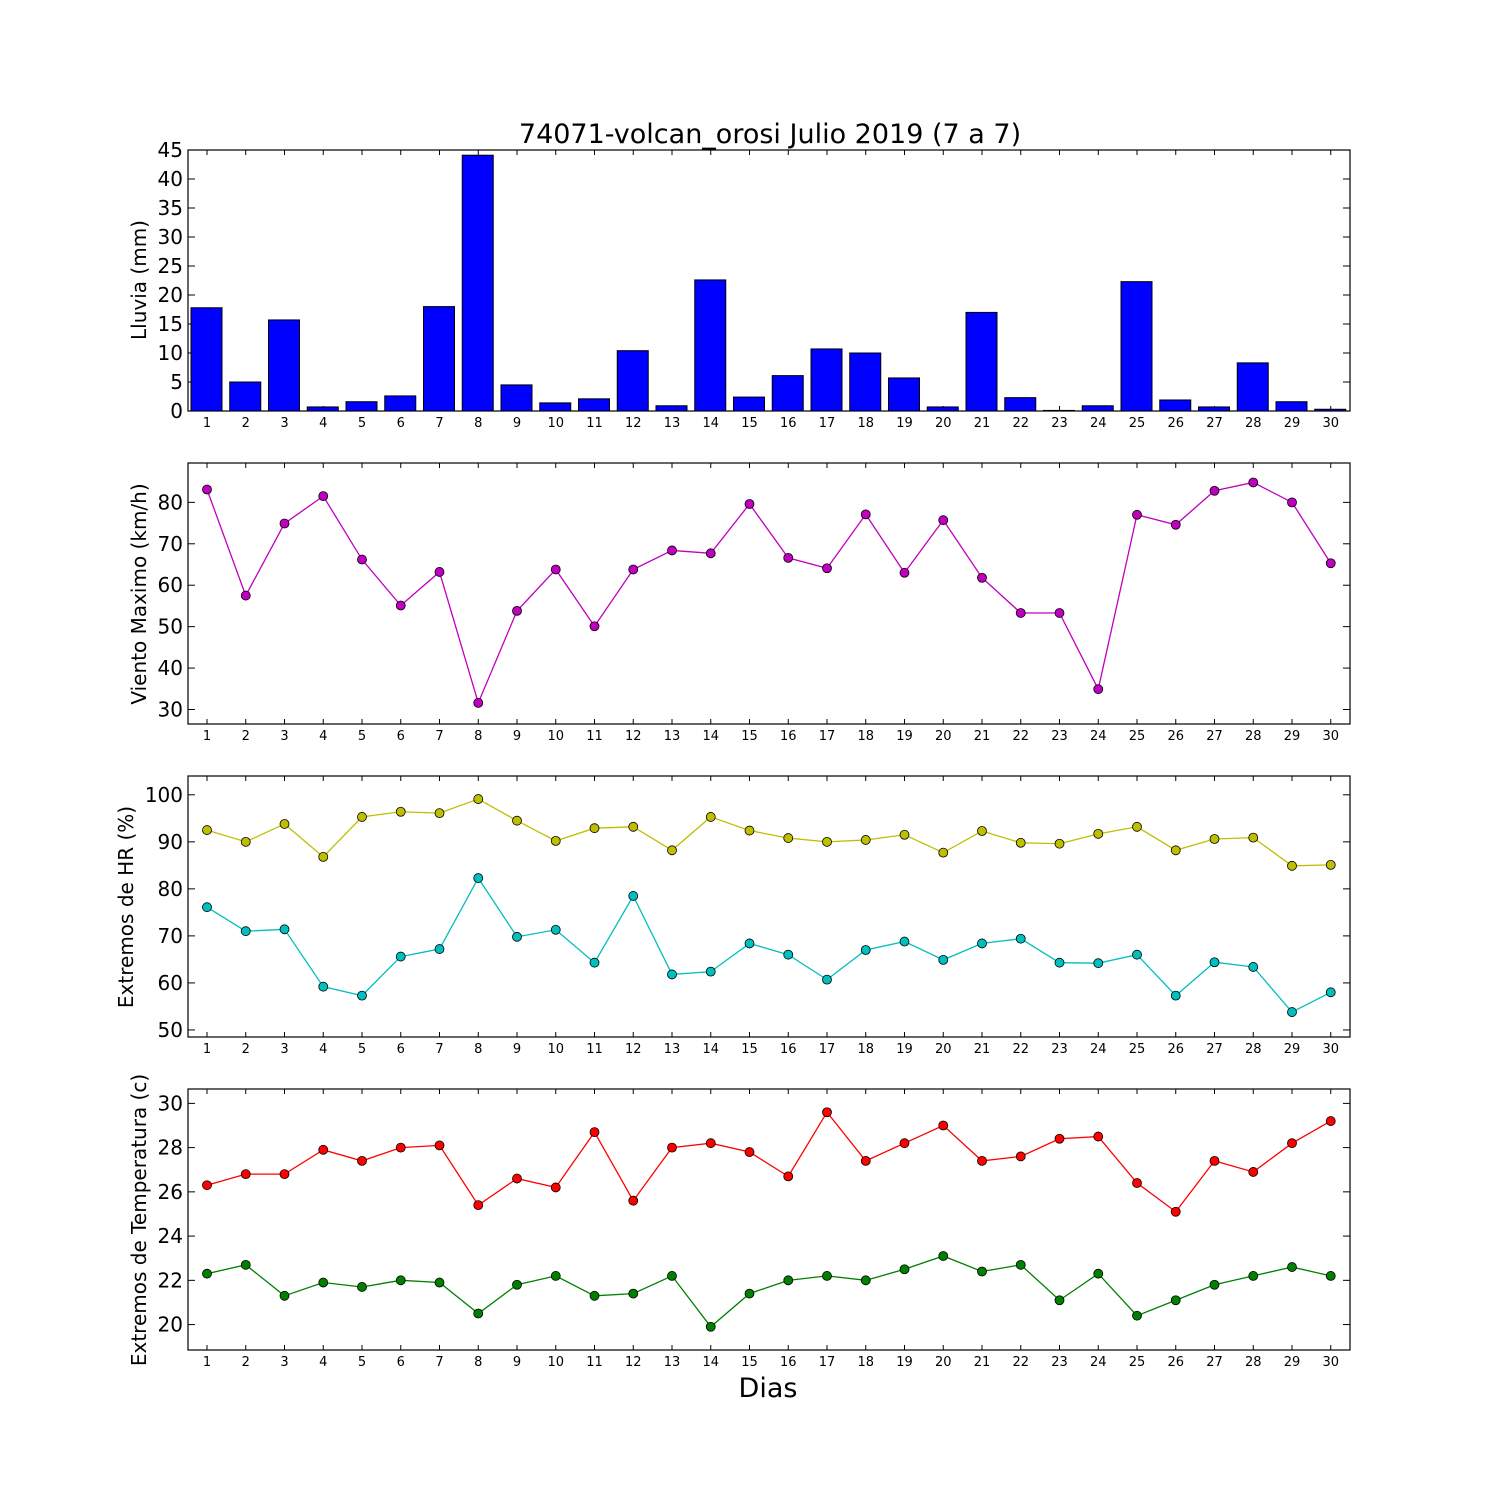 The width and height of the screenshot is (1500, 1500). Describe the element at coordinates (769, 944) in the screenshot. I see `humidity-series-line` at that location.